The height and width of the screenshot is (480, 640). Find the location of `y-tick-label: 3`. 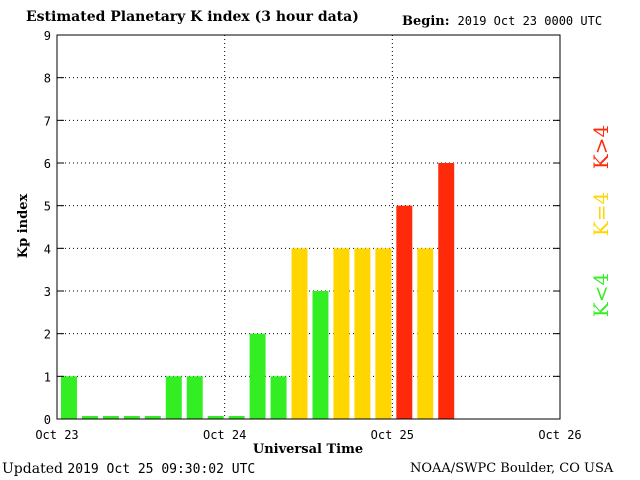

y-tick-label: 3 is located at coordinates (47, 292).